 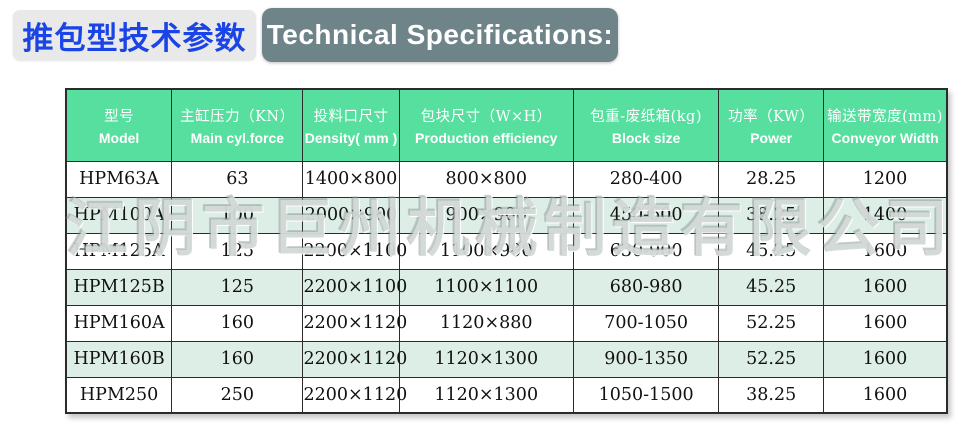 I want to click on table-cell: HPM250, so click(x=119, y=395).